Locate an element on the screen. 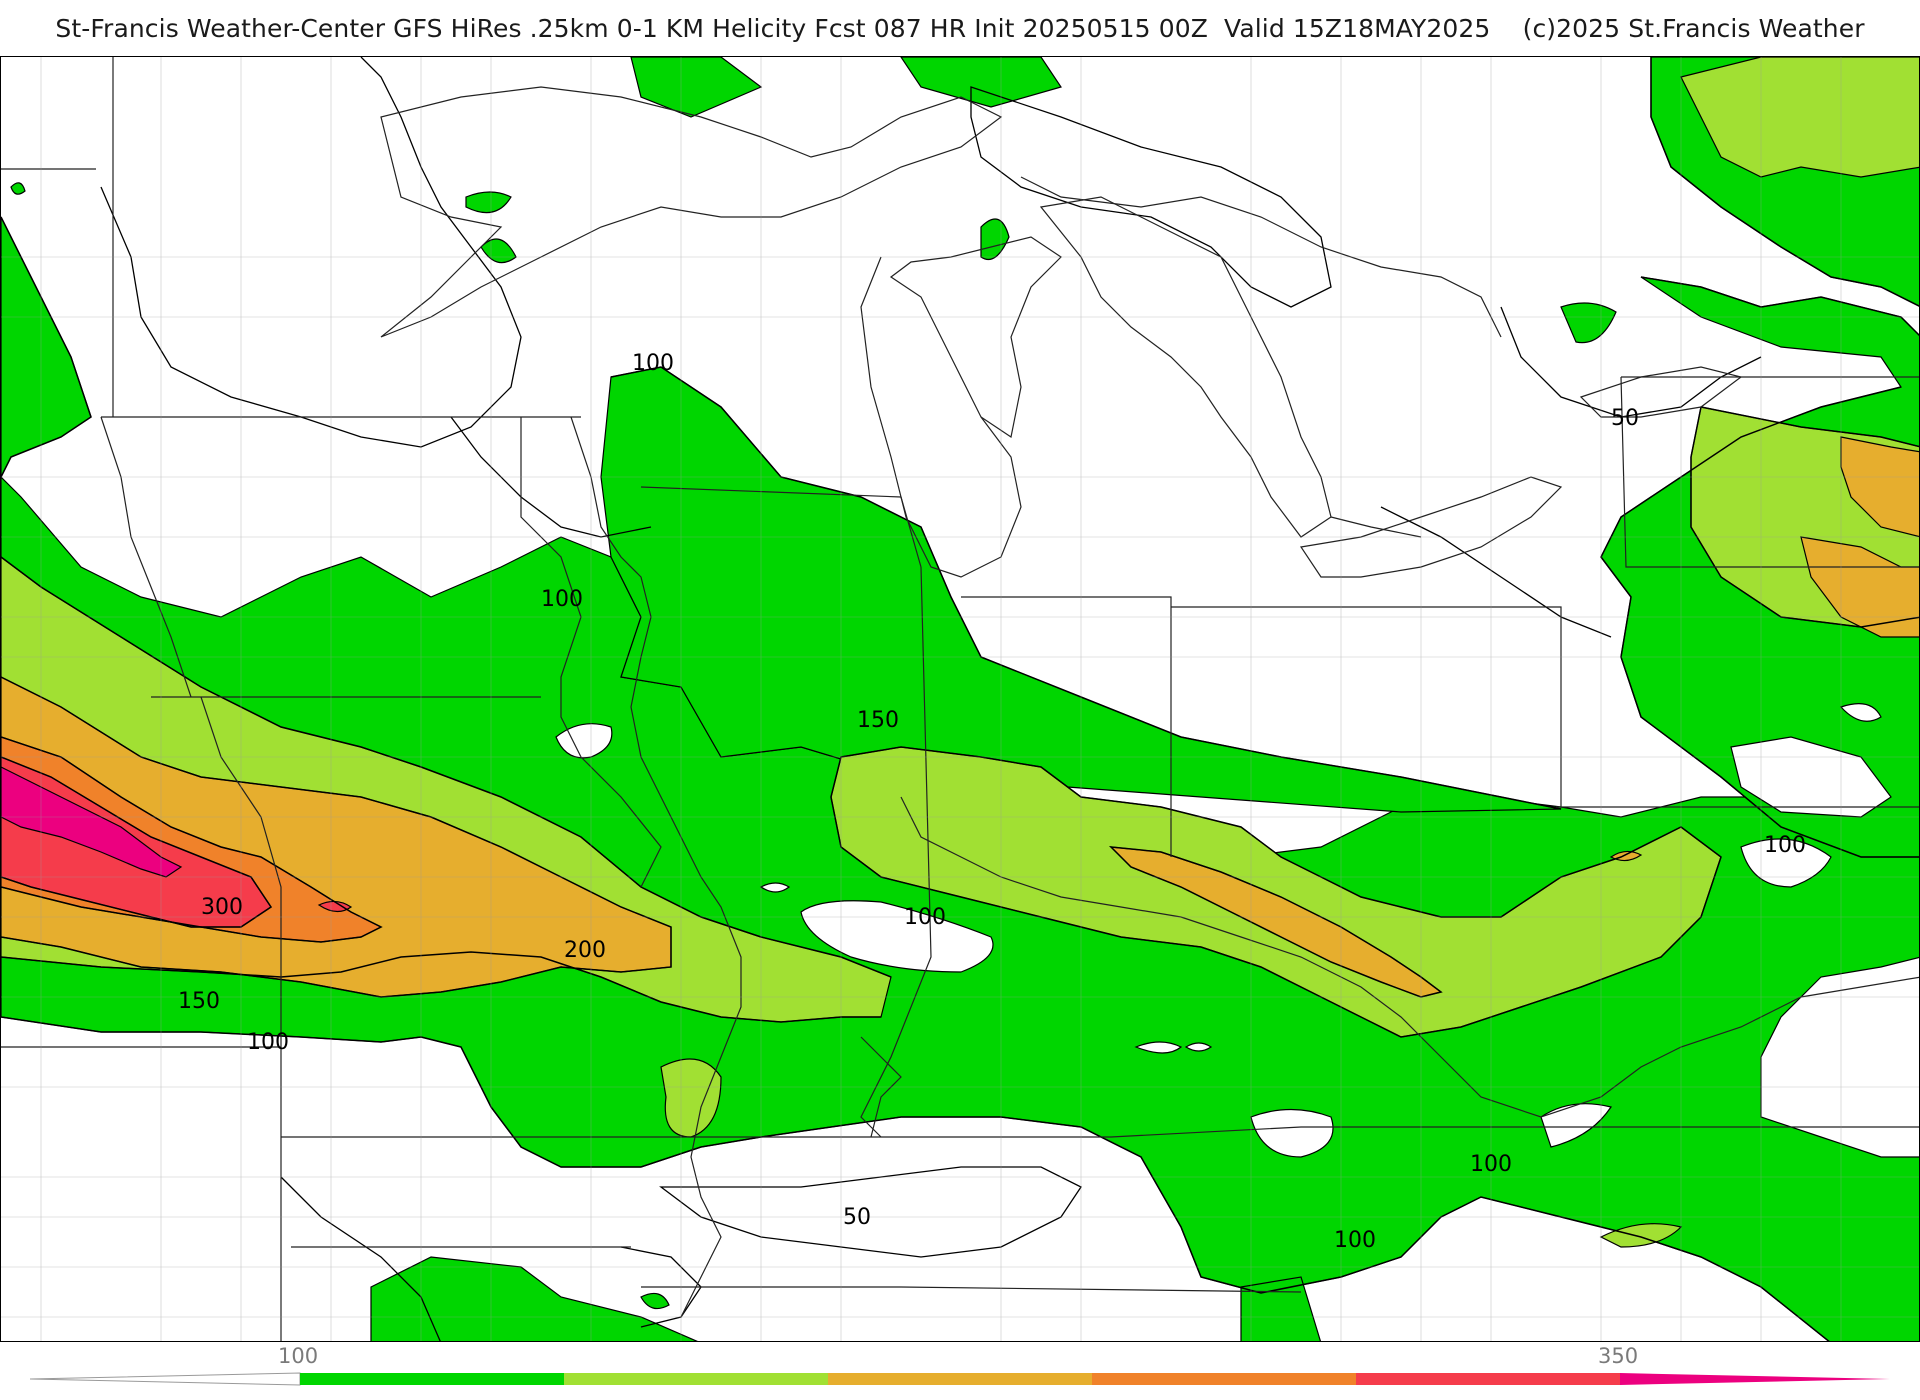 The width and height of the screenshot is (1920, 1400). contour-label-west-100: 100 is located at coordinates (562, 599).